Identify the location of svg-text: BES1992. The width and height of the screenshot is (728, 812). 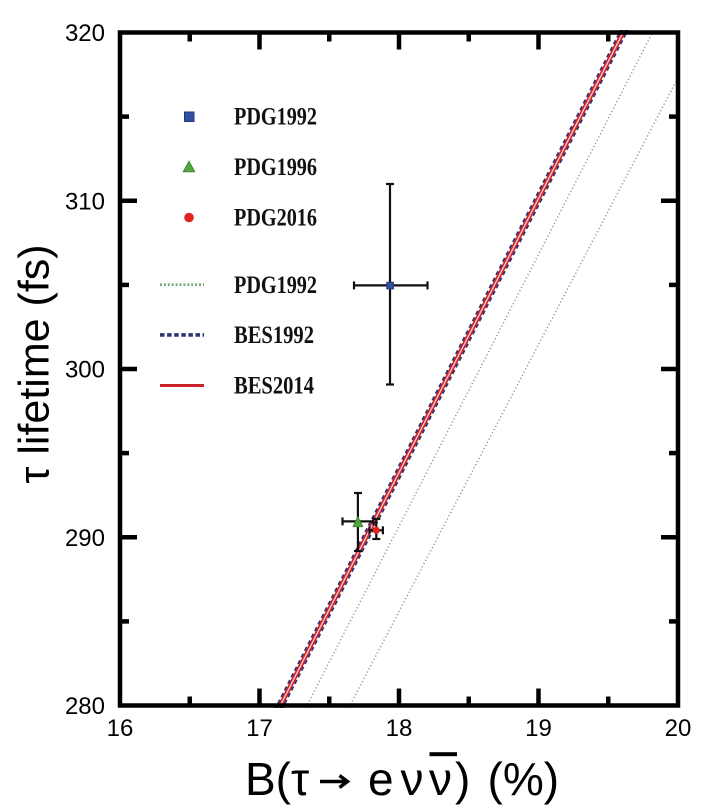
(274, 334).